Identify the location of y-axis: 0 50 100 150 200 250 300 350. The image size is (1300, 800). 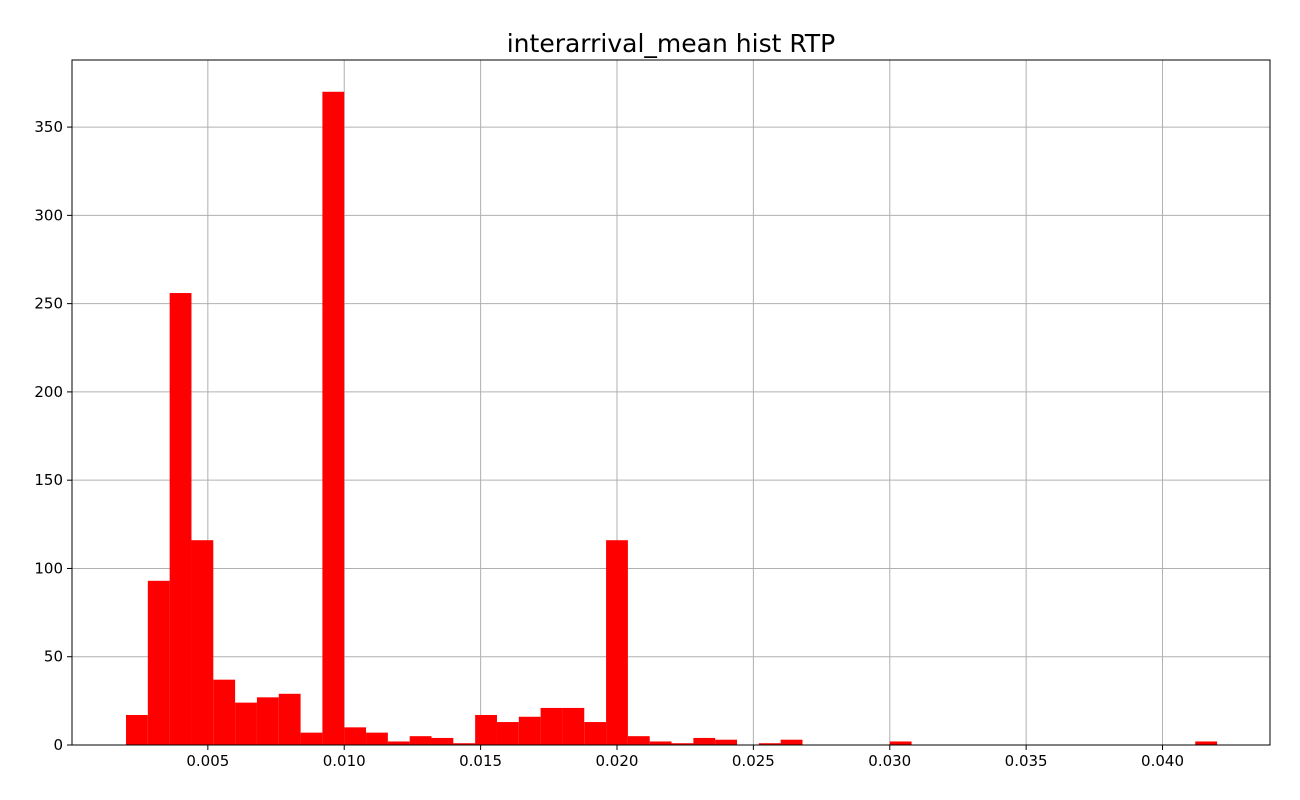
(53, 436).